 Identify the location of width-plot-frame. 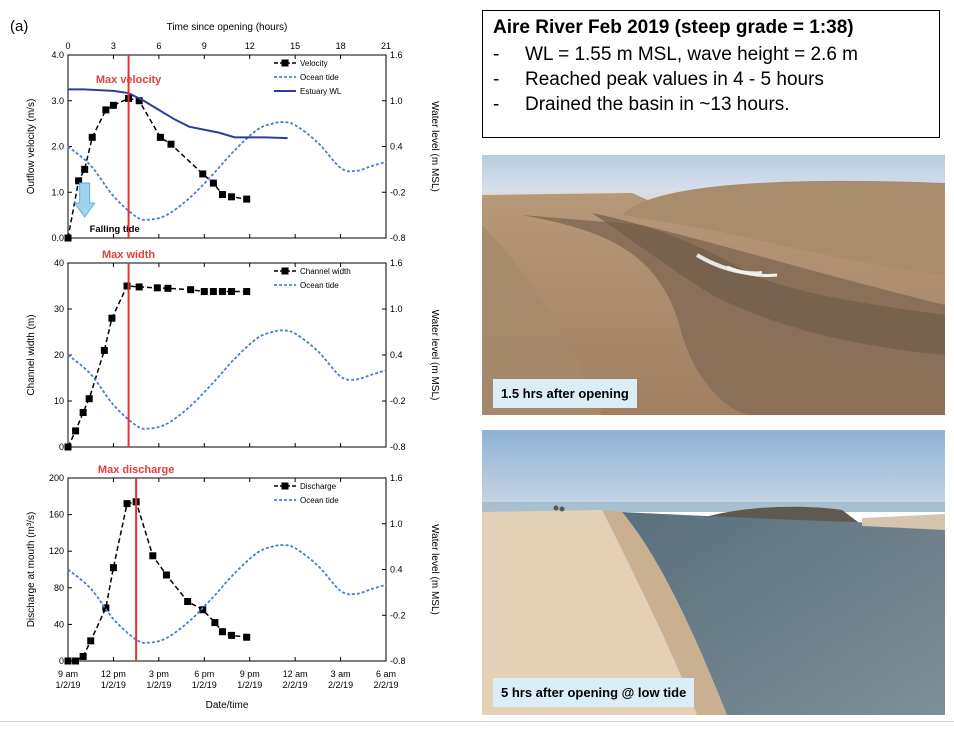
(227, 355).